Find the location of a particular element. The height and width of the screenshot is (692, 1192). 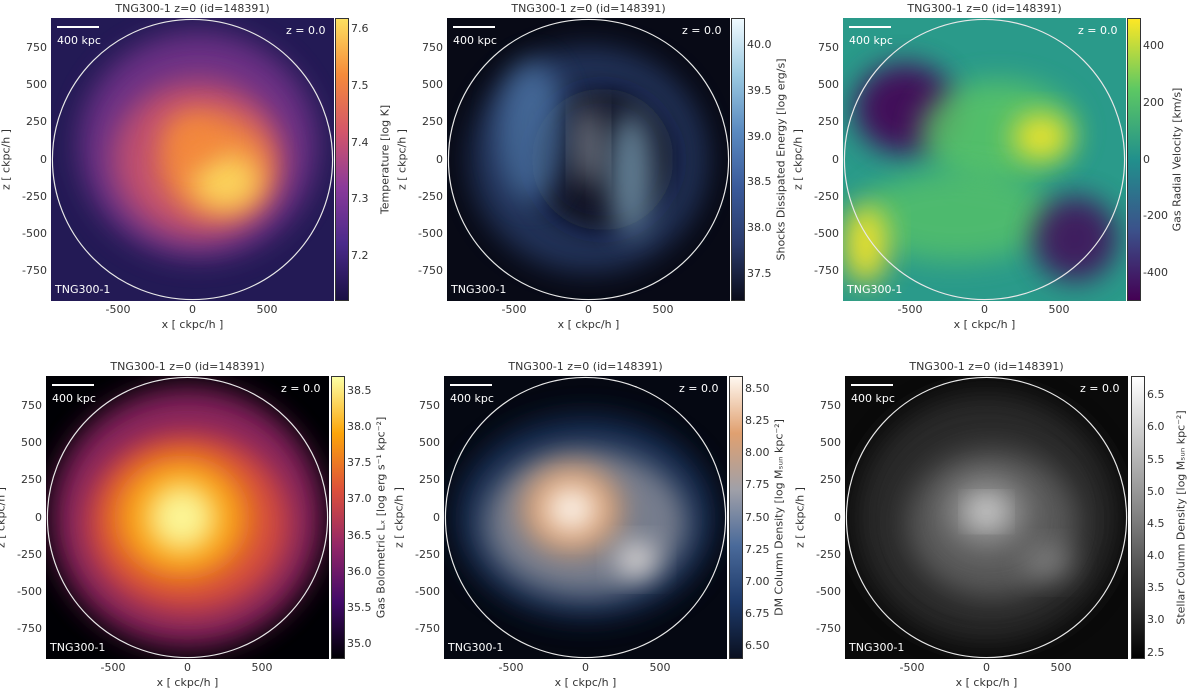

colorbar-label: Temperature [log K] is located at coordinates (385, 159).